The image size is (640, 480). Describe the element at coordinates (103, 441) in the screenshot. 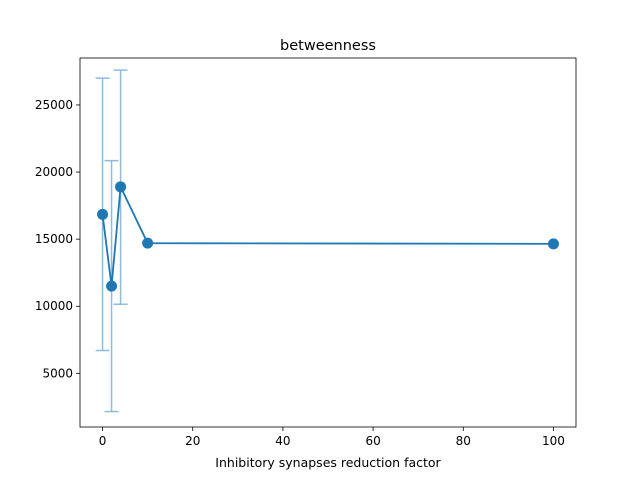

I see `x-tick-label: 0` at that location.